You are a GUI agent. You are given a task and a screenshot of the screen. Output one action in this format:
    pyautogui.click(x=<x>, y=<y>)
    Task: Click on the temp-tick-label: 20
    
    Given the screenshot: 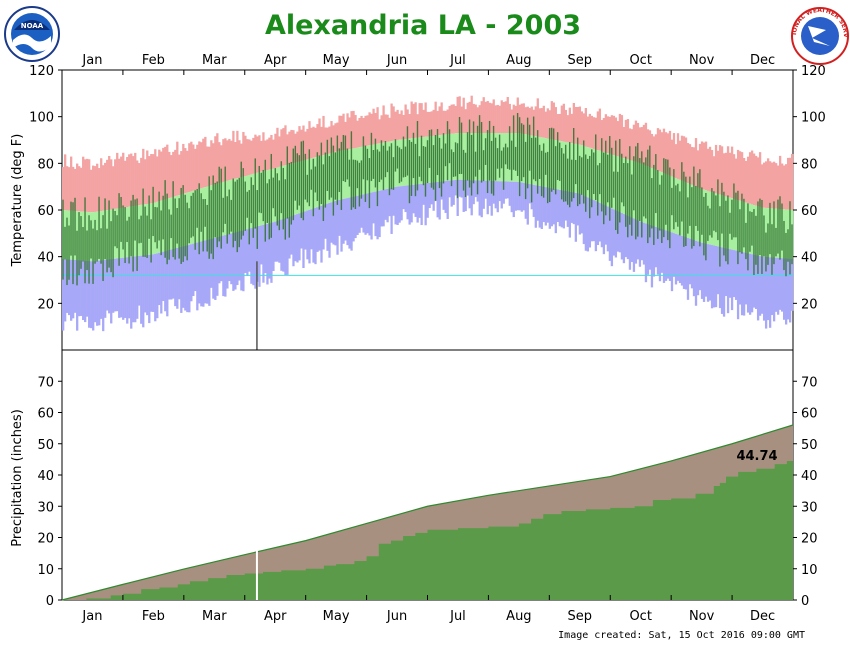 What is the action you would take?
    pyautogui.click(x=45, y=304)
    